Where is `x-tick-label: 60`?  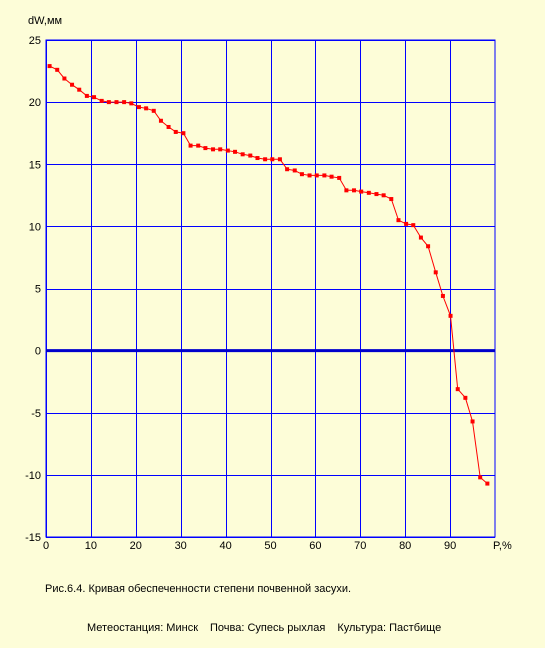
x-tick-label: 60 is located at coordinates (315, 546).